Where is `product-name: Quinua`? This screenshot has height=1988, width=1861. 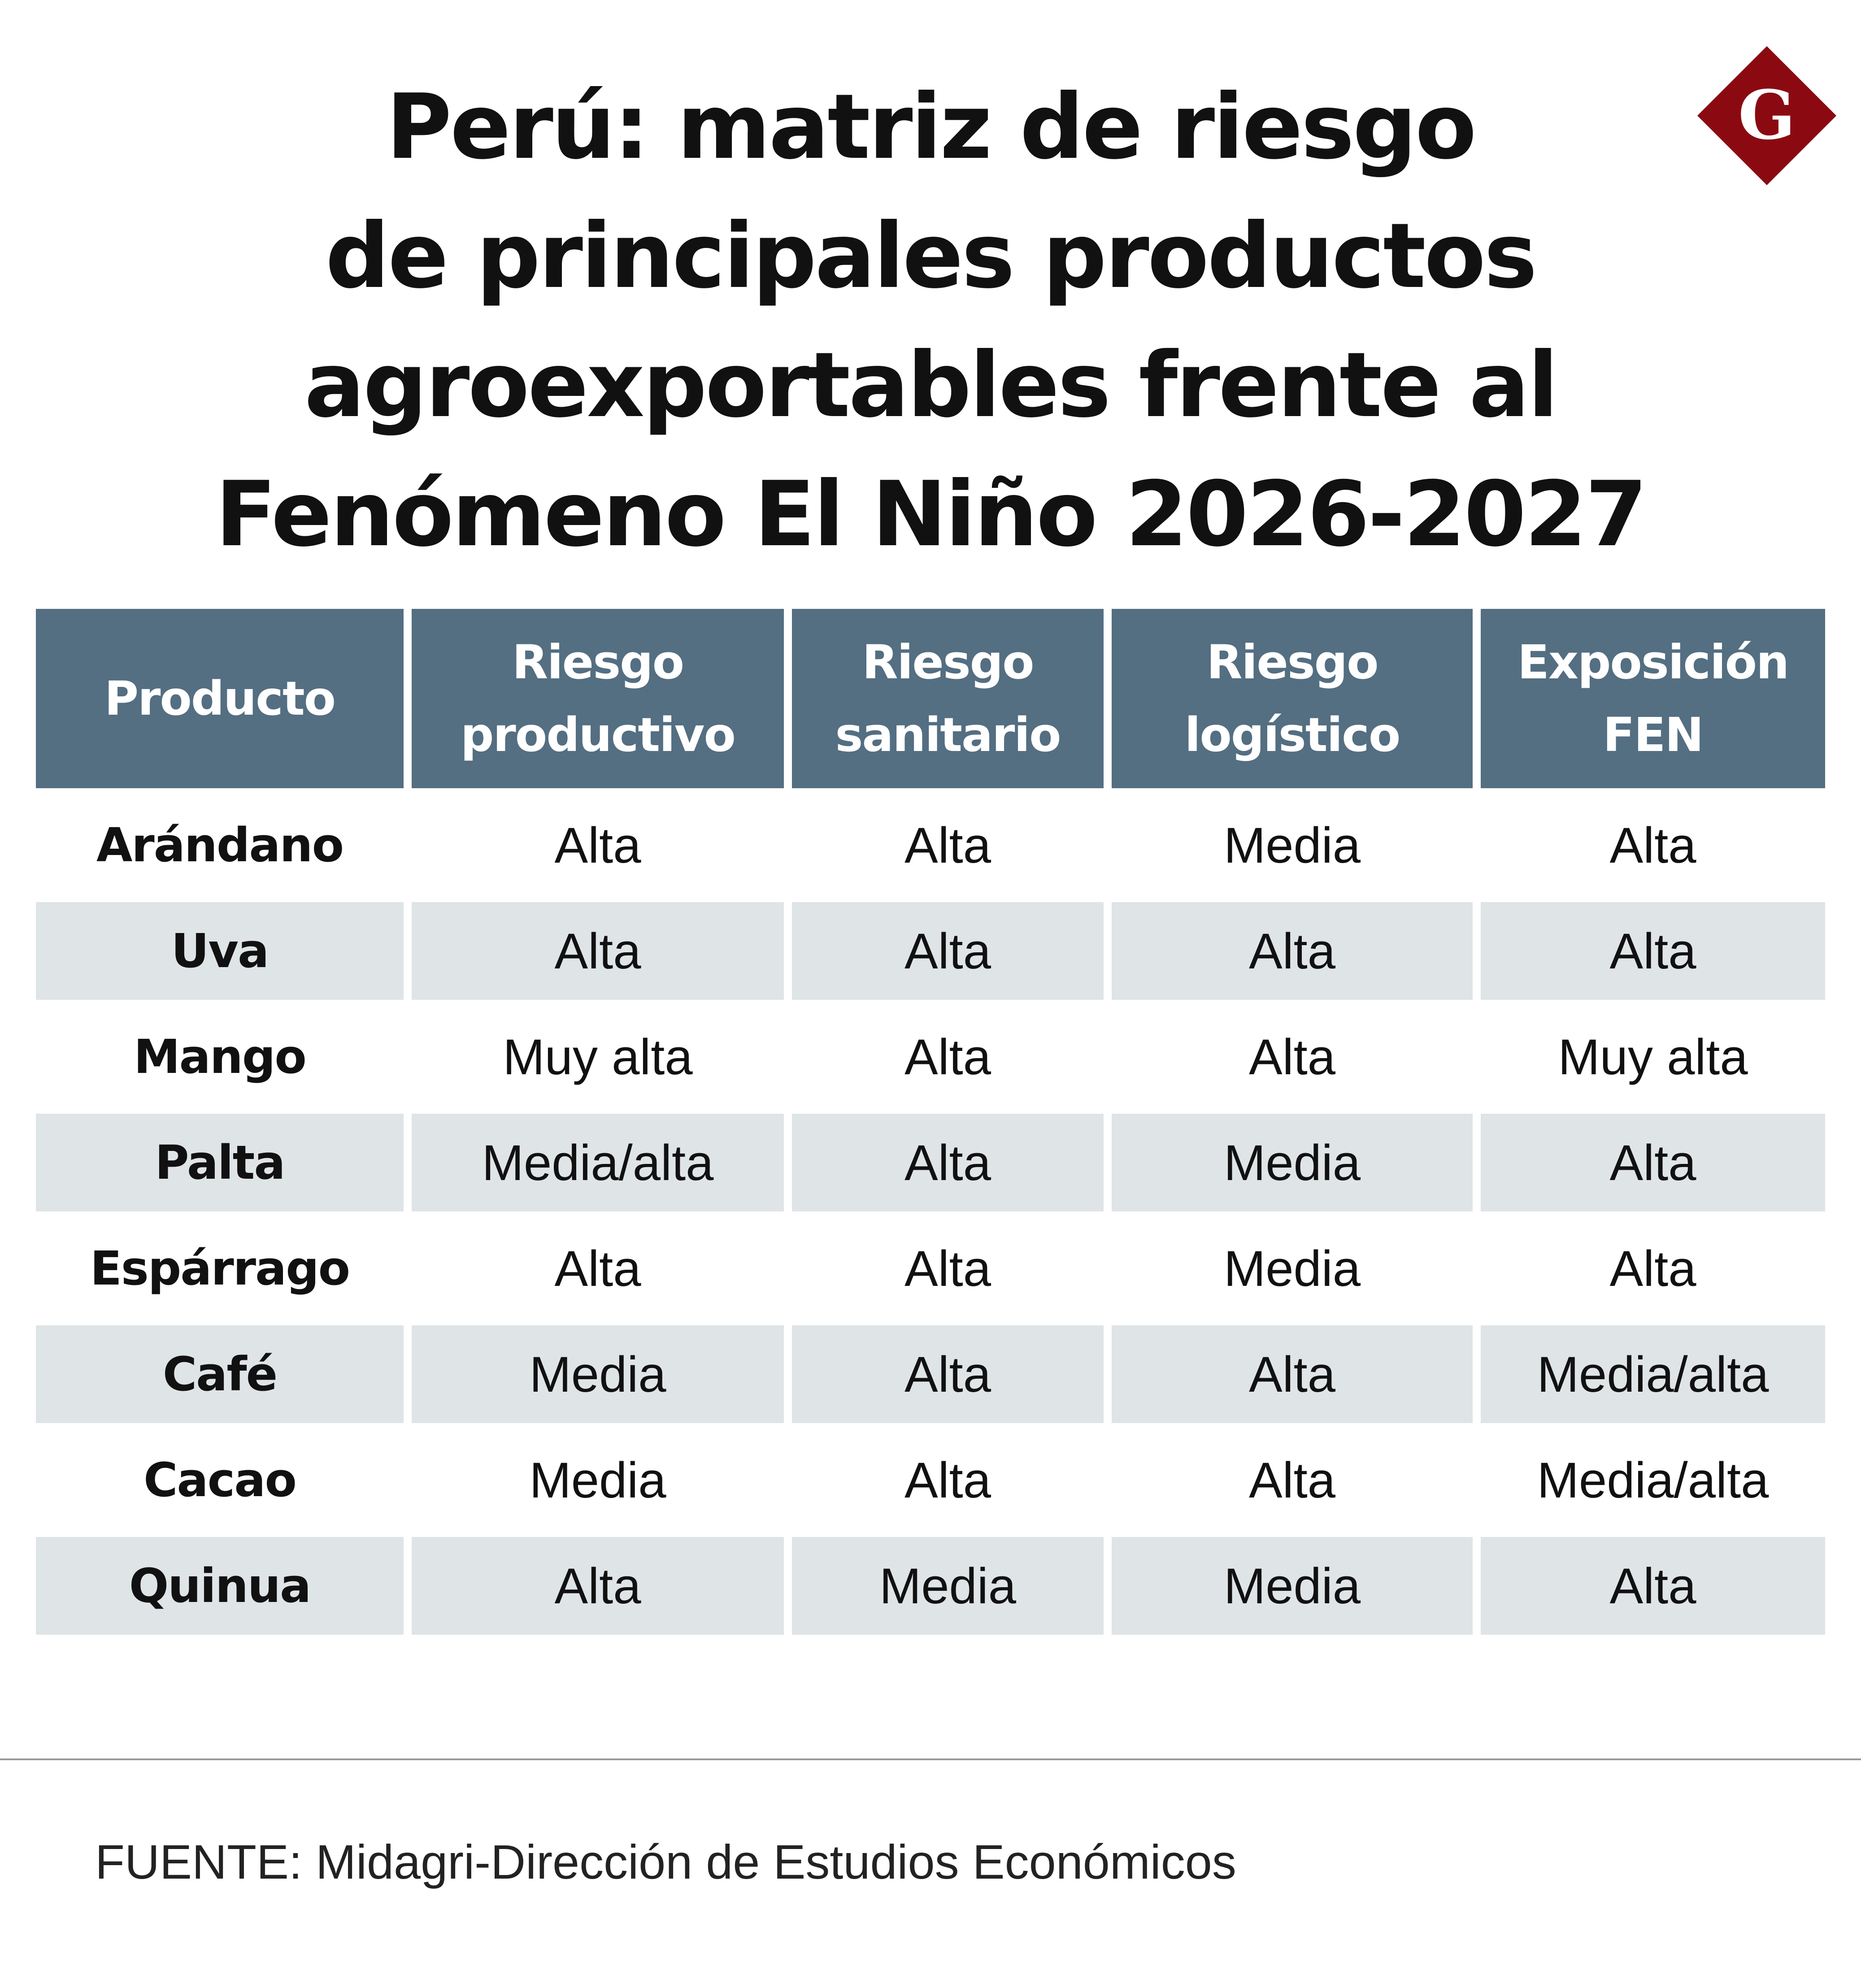
product-name: Quinua is located at coordinates (220, 1586).